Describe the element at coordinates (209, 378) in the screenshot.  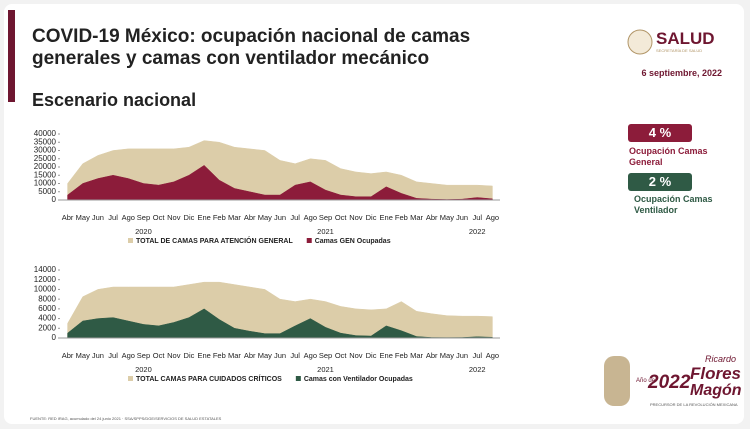
I see `legend-label: TOTAL CAMAS PARA CUIDADOS CRÍTICOS` at that location.